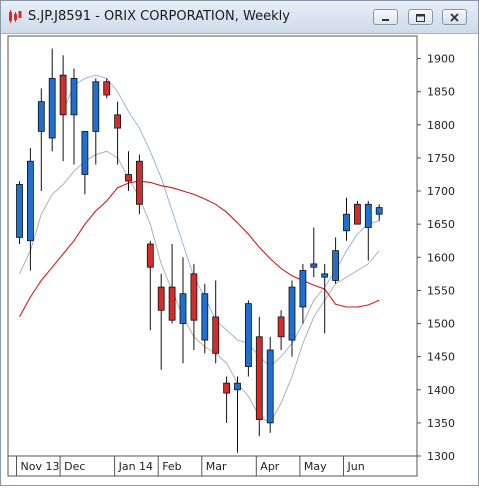 Image resolution: width=479 pixels, height=489 pixels. What do you see at coordinates (74, 466) in the screenshot?
I see `x-tick-label: Dec` at bounding box center [74, 466].